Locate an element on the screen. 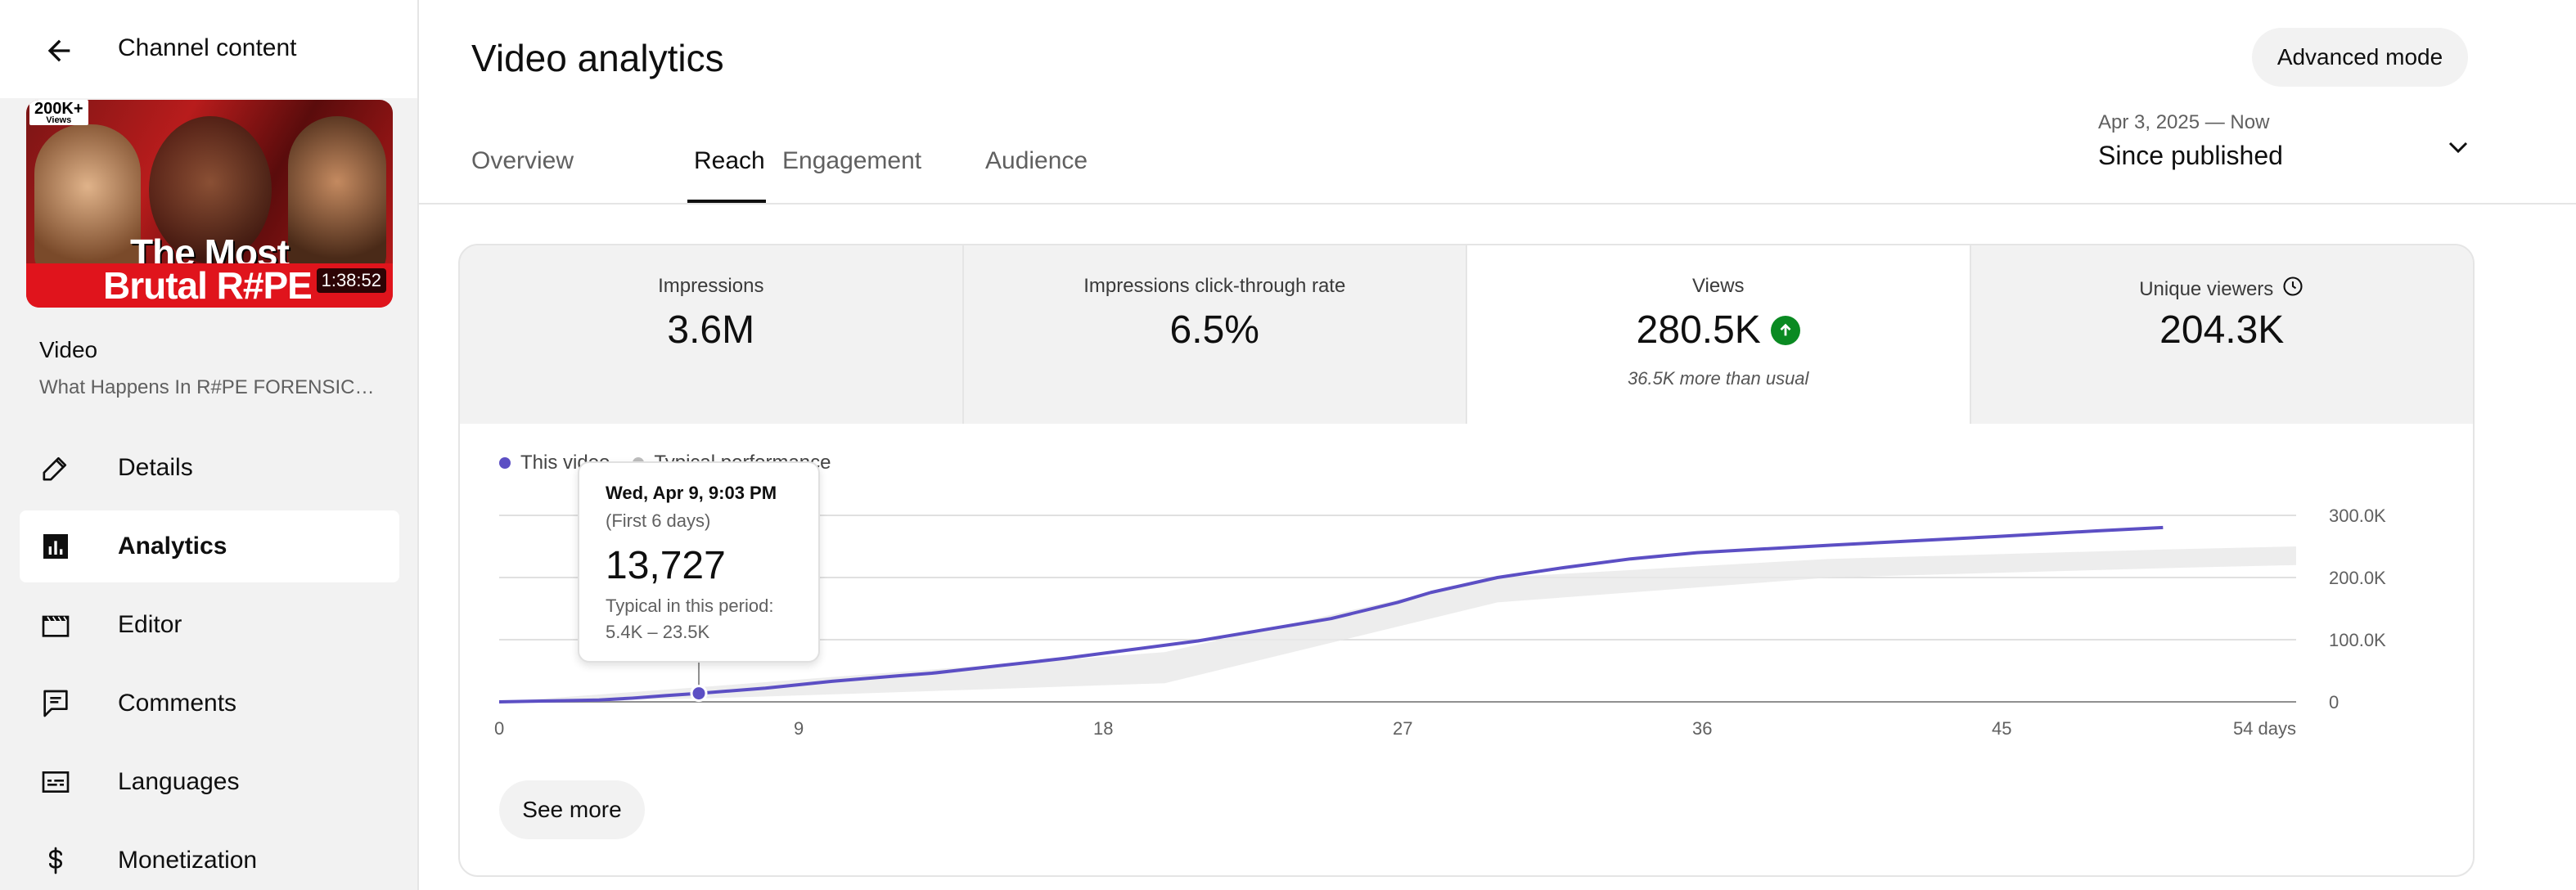 This screenshot has width=2576, height=890. tooltip-date: Wed, Apr 9, 9:03 PM is located at coordinates (692, 493).